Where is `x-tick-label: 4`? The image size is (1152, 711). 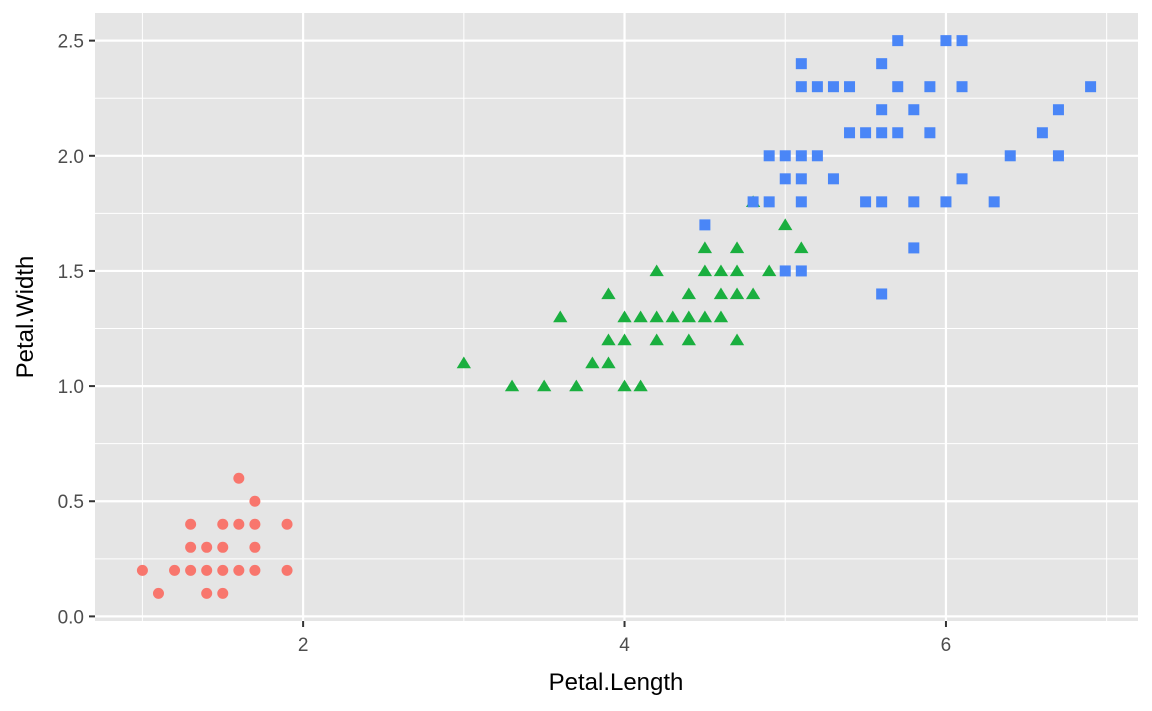
x-tick-label: 4 is located at coordinates (624, 645).